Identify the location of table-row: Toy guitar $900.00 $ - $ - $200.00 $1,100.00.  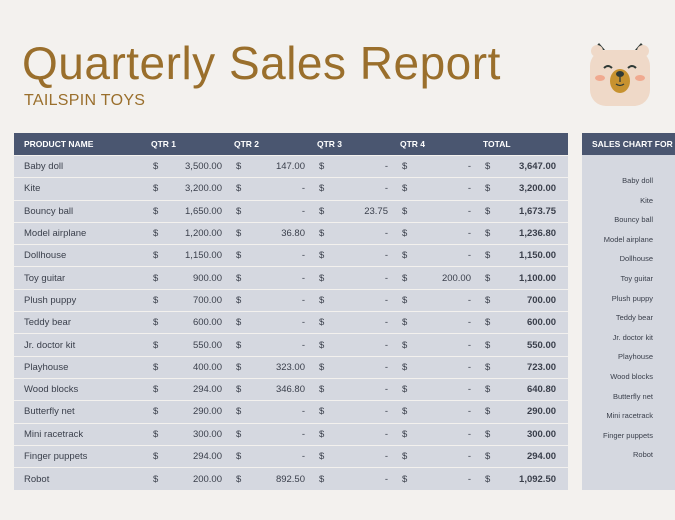
(291, 278).